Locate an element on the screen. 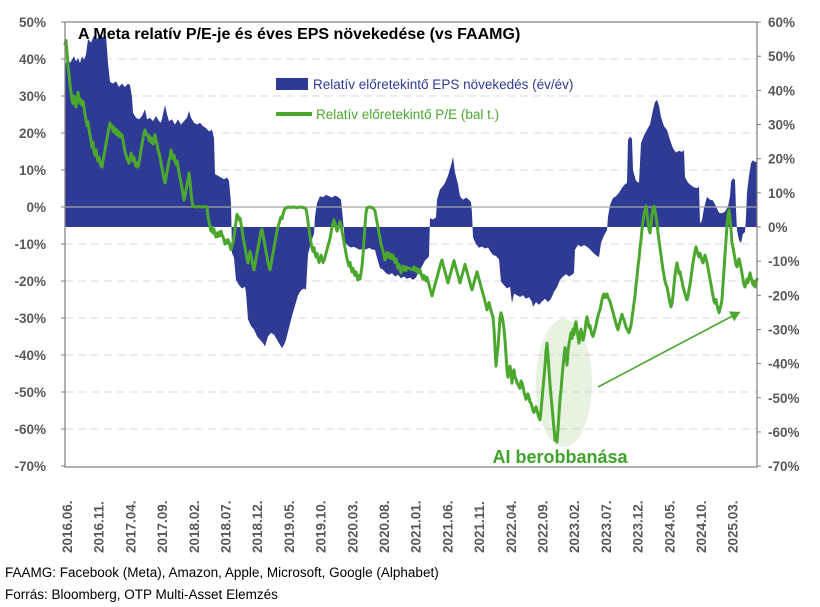 The height and width of the screenshot is (607, 820). x-axis-label-2016.06.: 2016.06. is located at coordinates (67, 526).